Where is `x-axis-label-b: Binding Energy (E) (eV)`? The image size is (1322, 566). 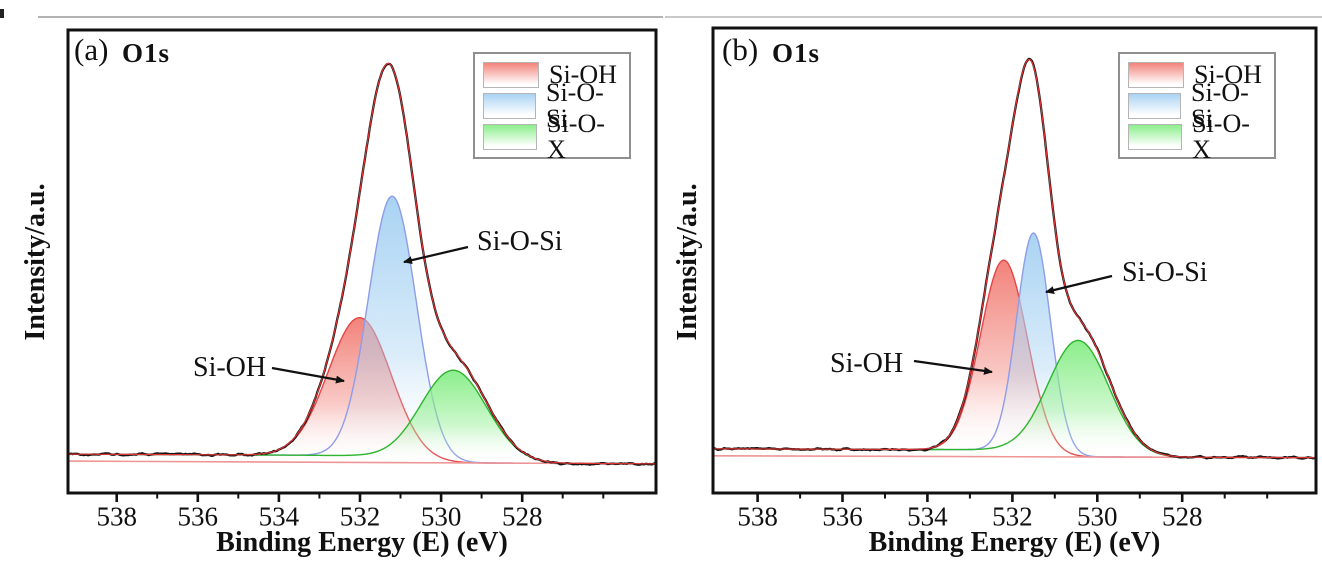 x-axis-label-b: Binding Energy (E) (eV) is located at coordinates (1014, 542).